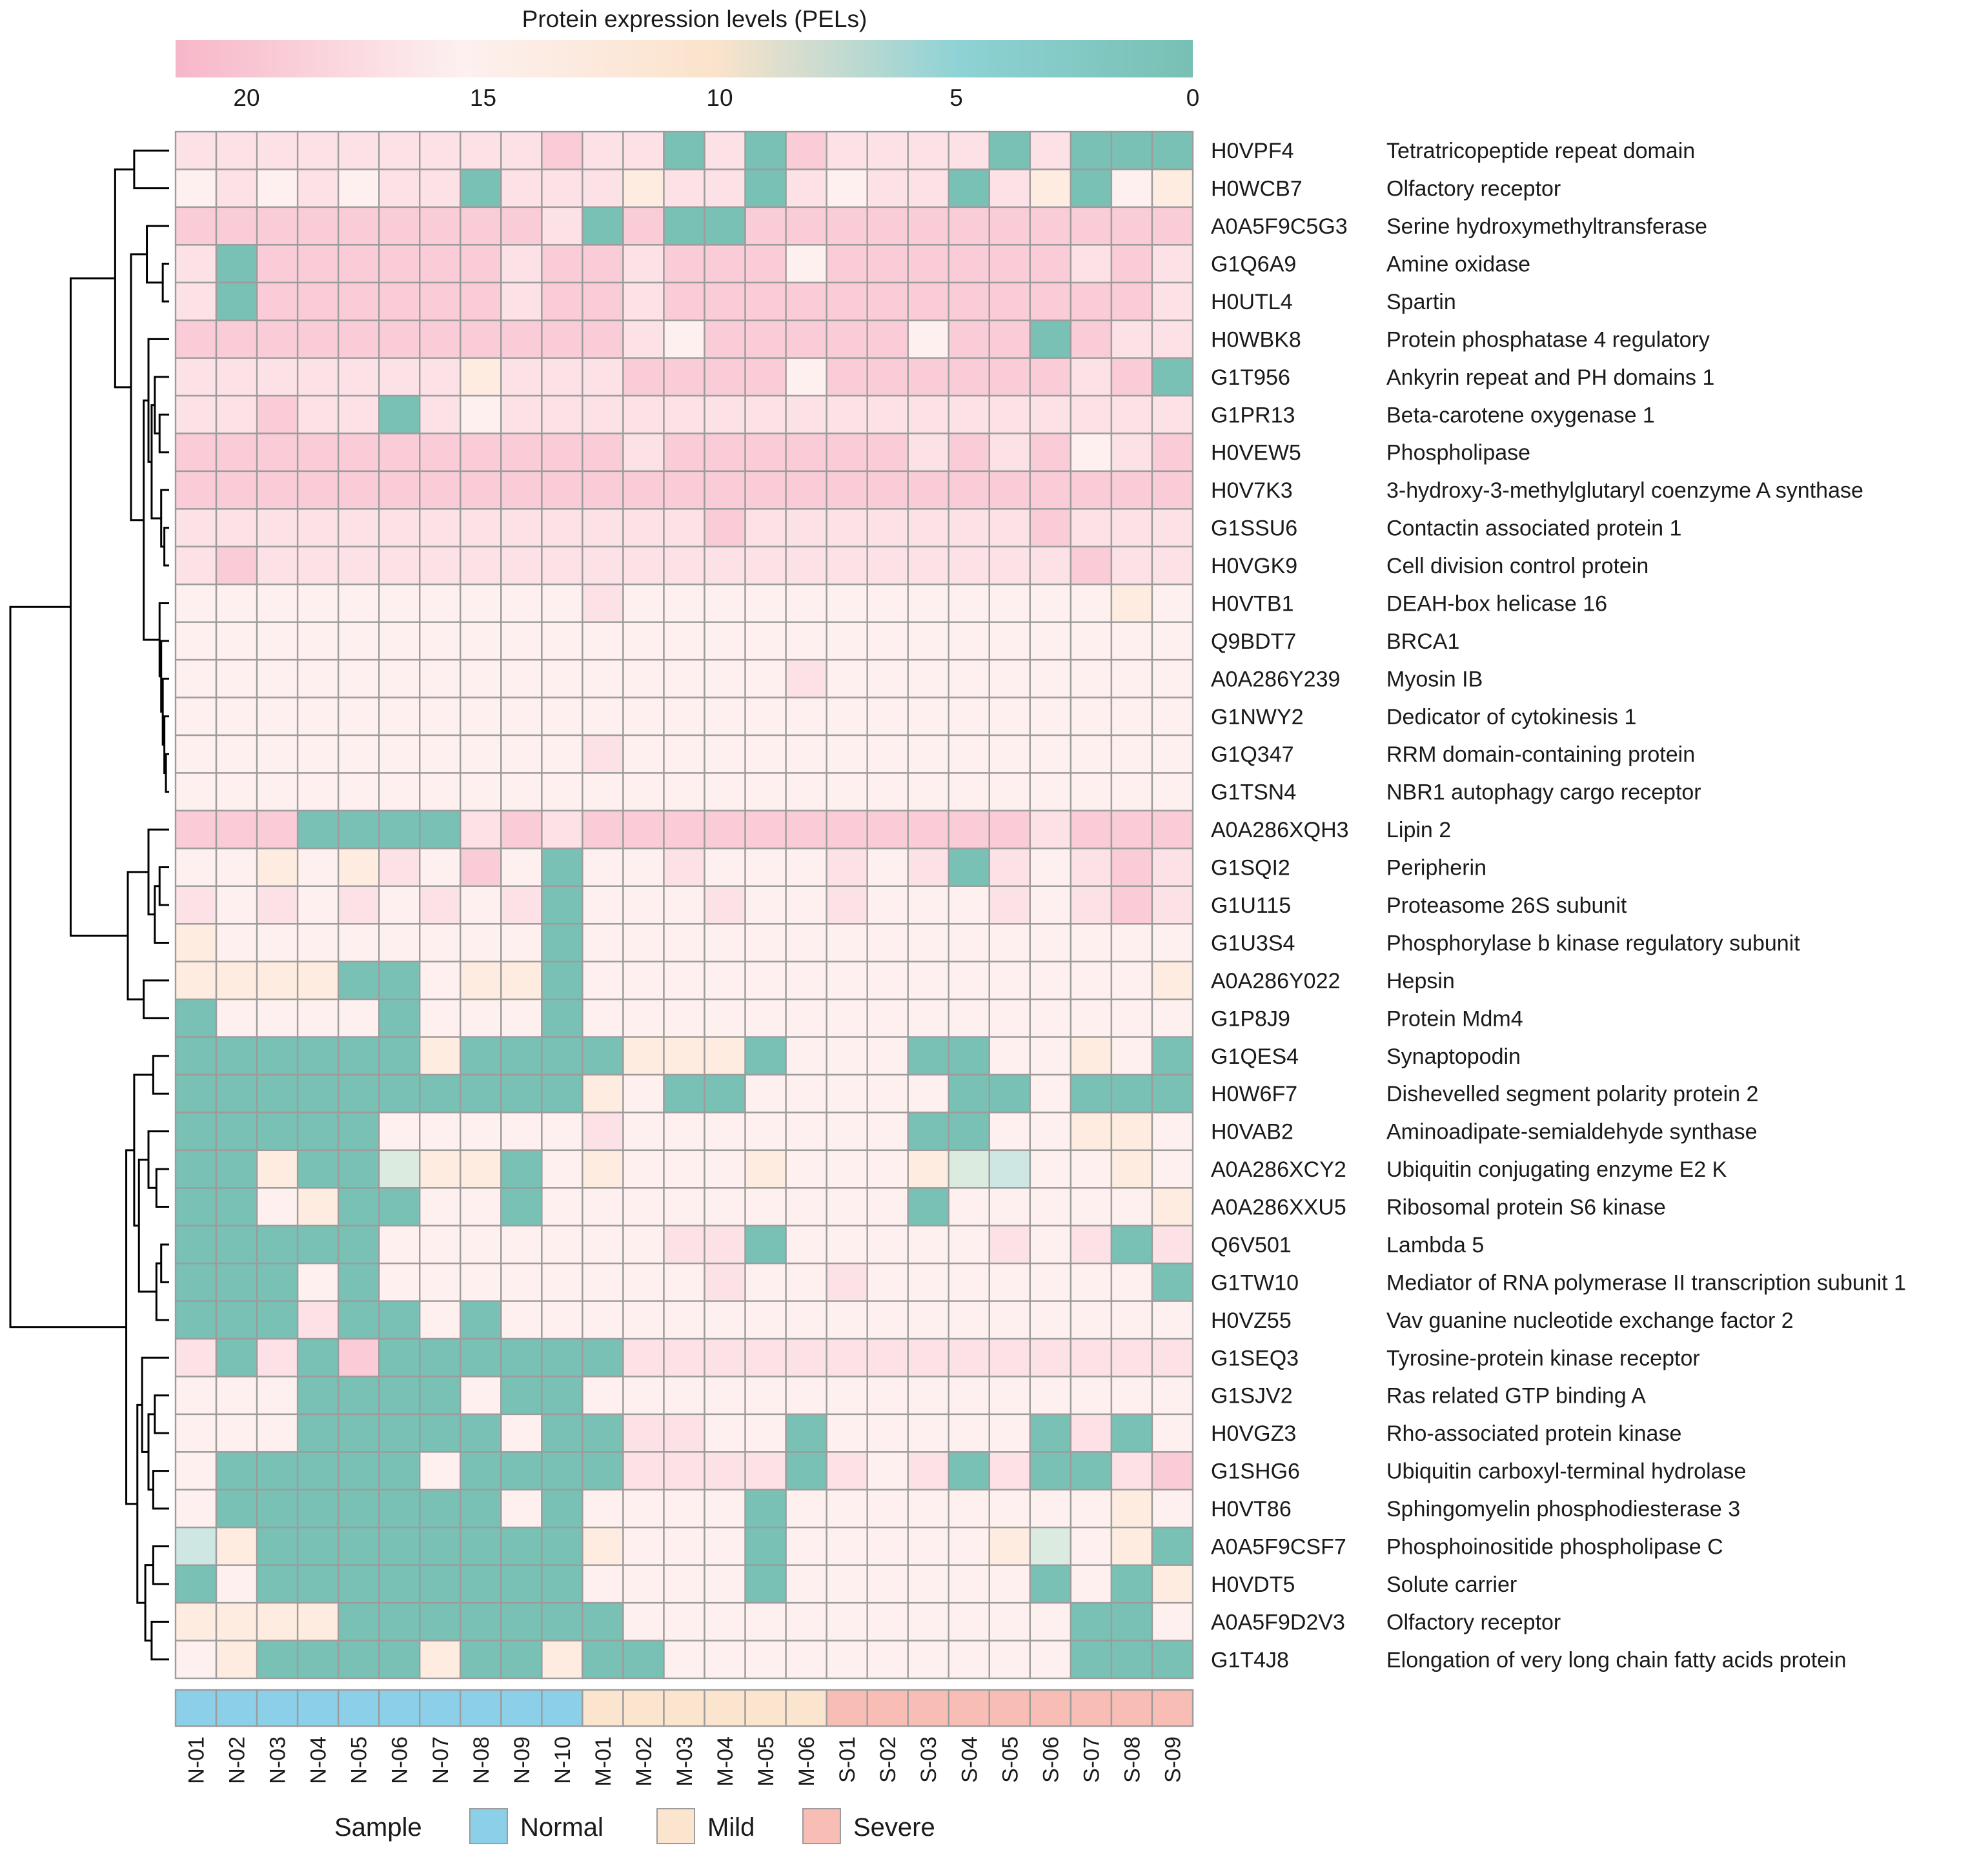  I want to click on row-id-label: H0VDT5, so click(1253, 1584).